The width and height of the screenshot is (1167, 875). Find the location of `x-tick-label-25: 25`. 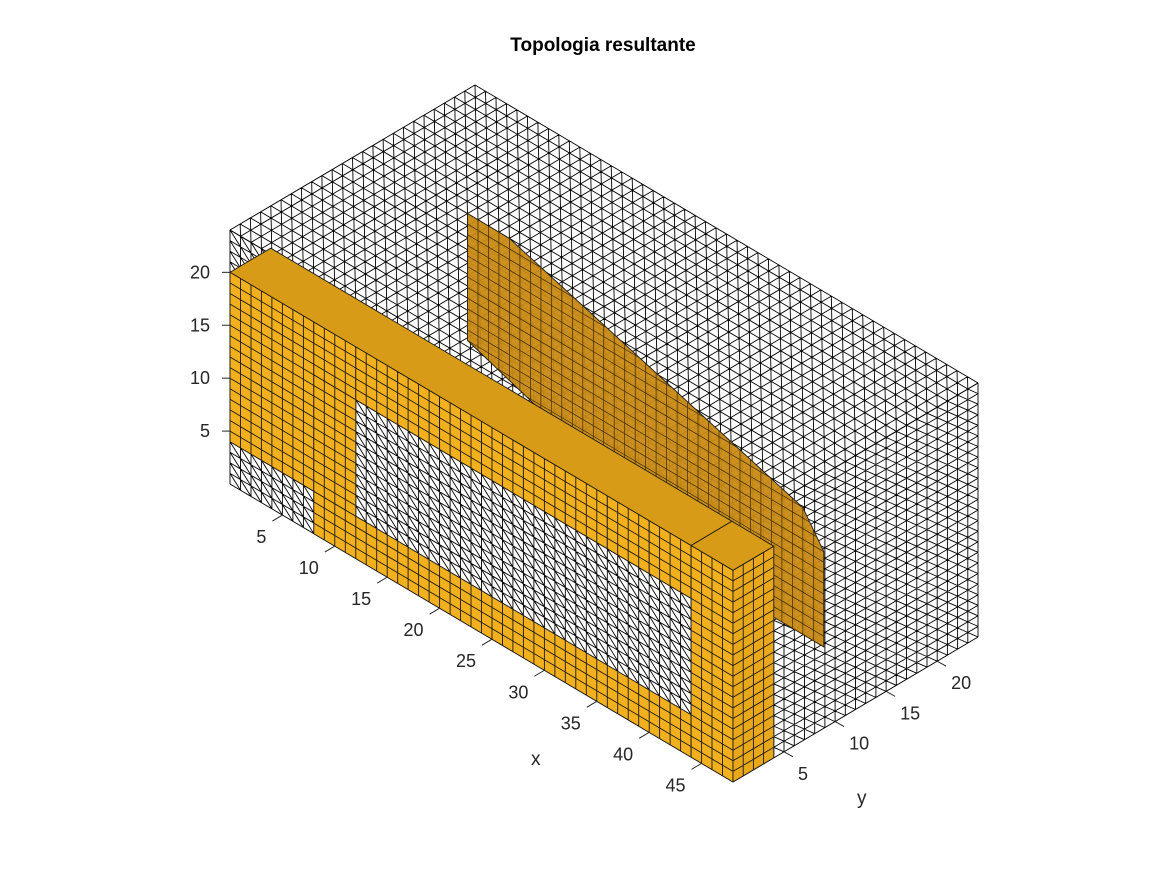

x-tick-label-25: 25 is located at coordinates (466, 661).